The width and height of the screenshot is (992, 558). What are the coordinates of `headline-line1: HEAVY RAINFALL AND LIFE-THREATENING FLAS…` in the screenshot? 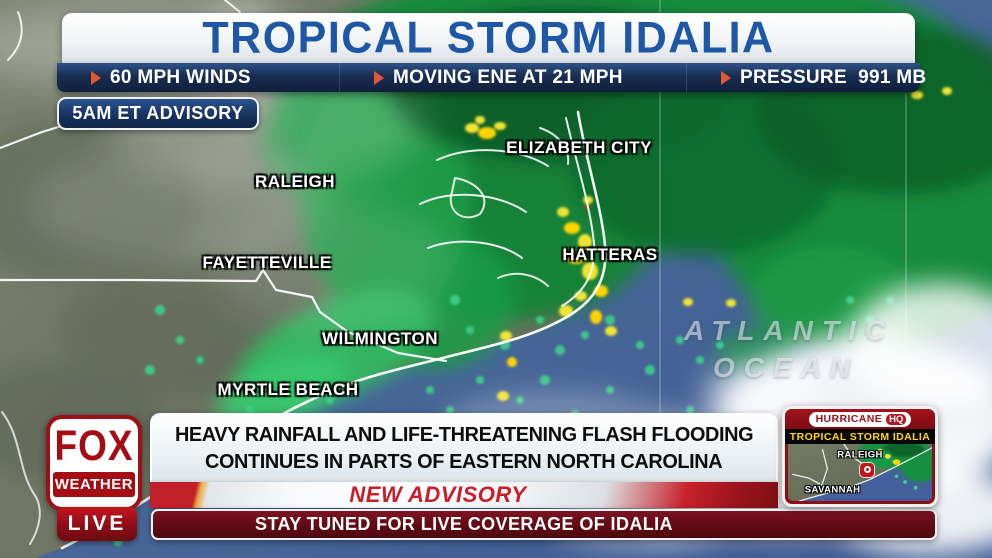 It's located at (464, 435).